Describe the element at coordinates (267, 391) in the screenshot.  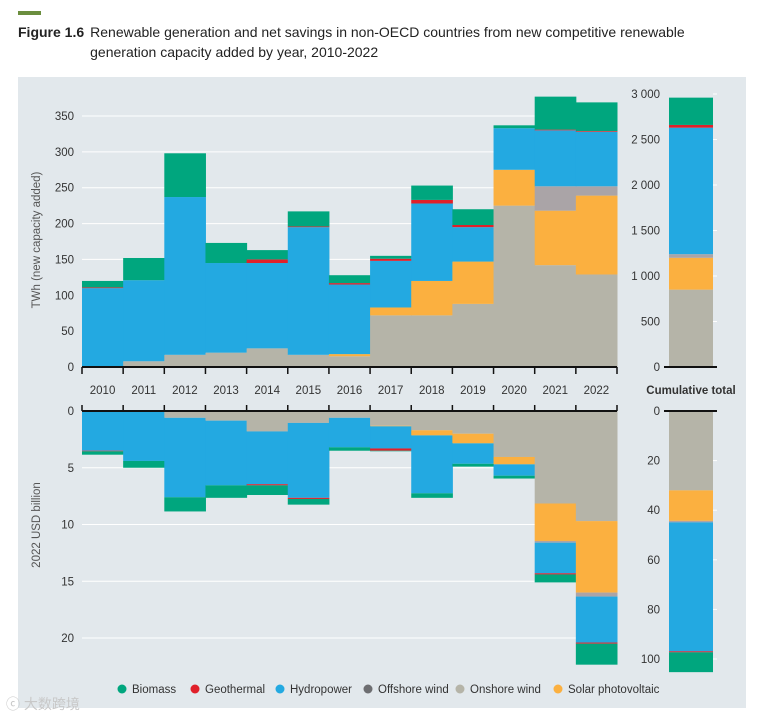
I see `x-tick-label: 2014` at that location.